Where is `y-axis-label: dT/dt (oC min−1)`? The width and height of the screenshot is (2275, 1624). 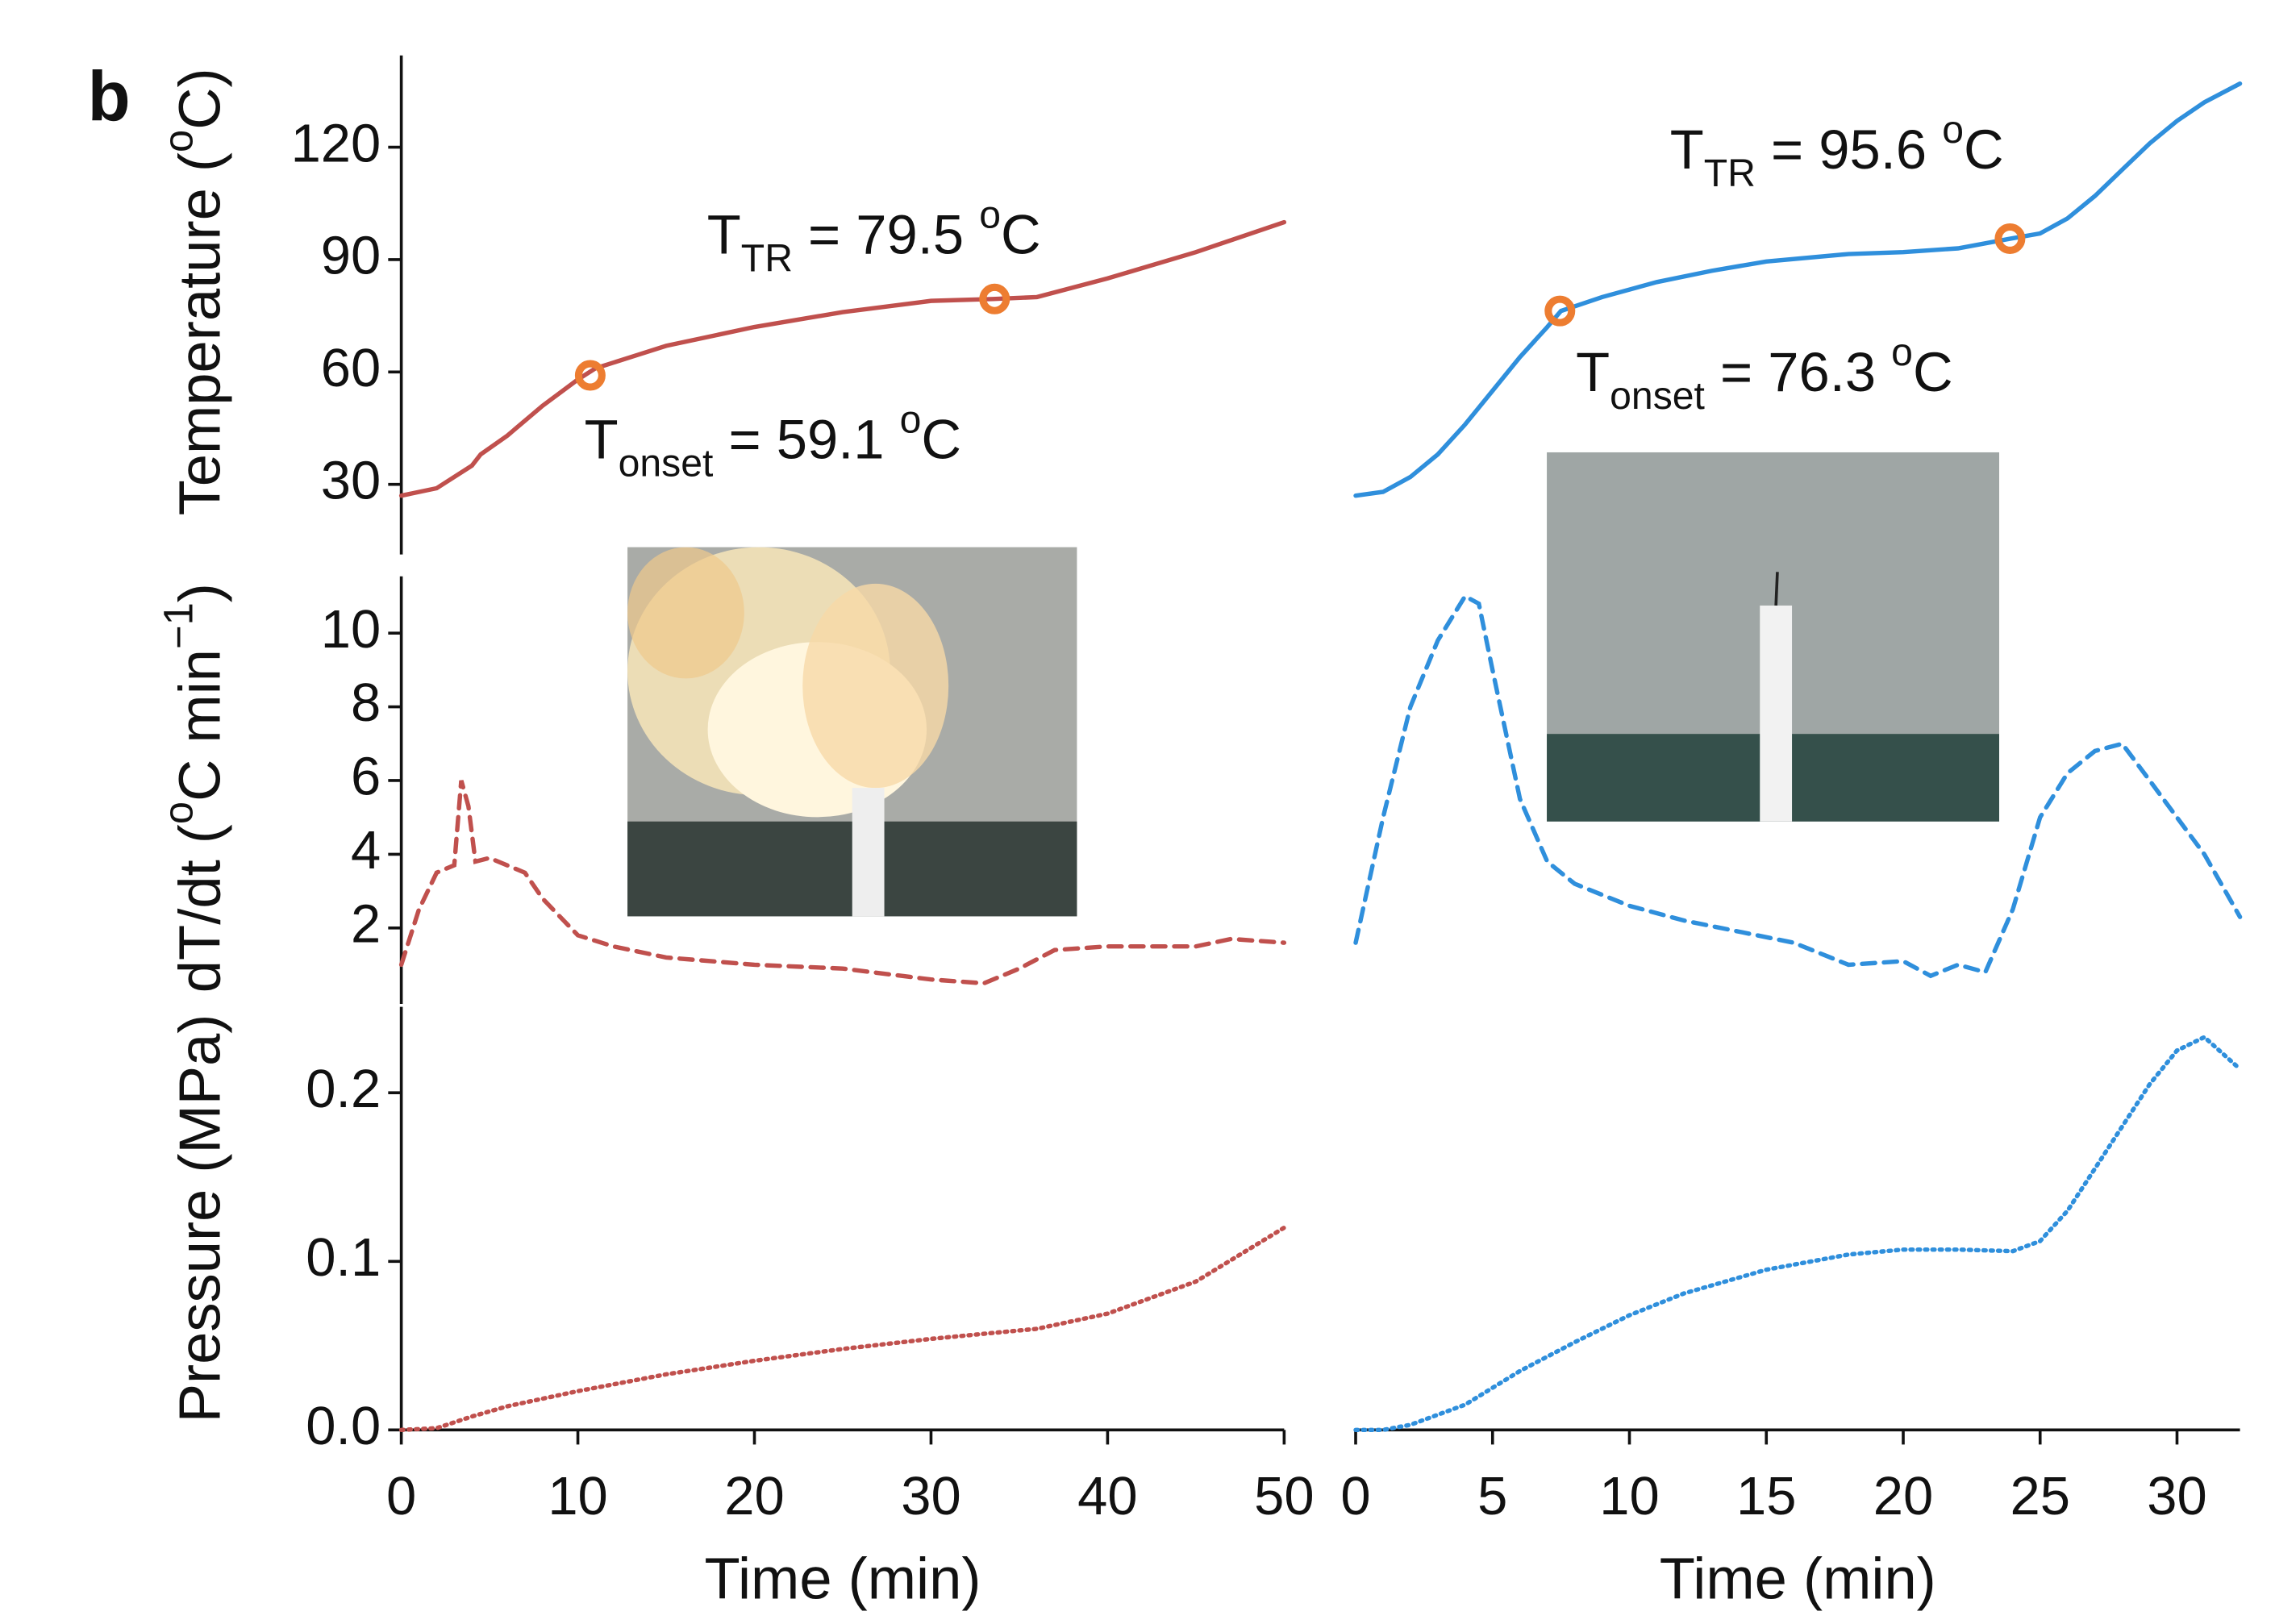 y-axis-label: dT/dt (oC min−1) is located at coordinates (193, 788).